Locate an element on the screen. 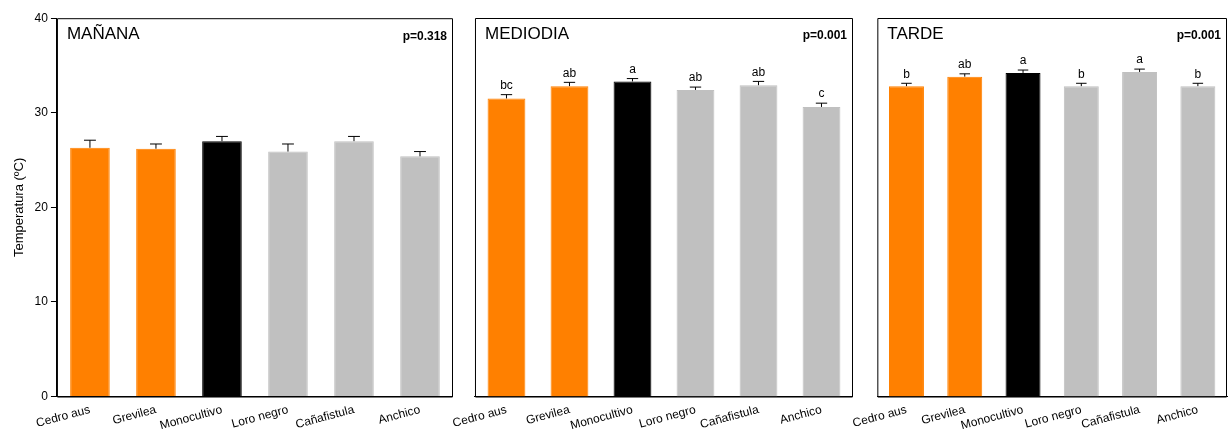 This screenshot has height=443, width=1229. y-tick-label: 20 is located at coordinates (41, 206).